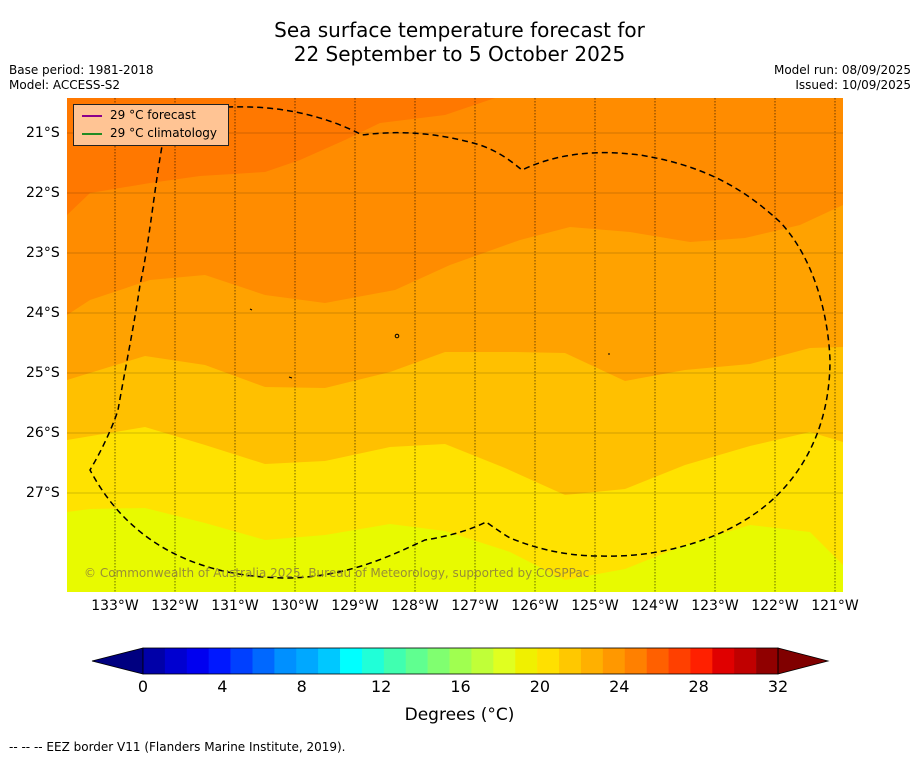  What do you see at coordinates (222, 686) in the screenshot?
I see `colorbar-tick: 4` at bounding box center [222, 686].